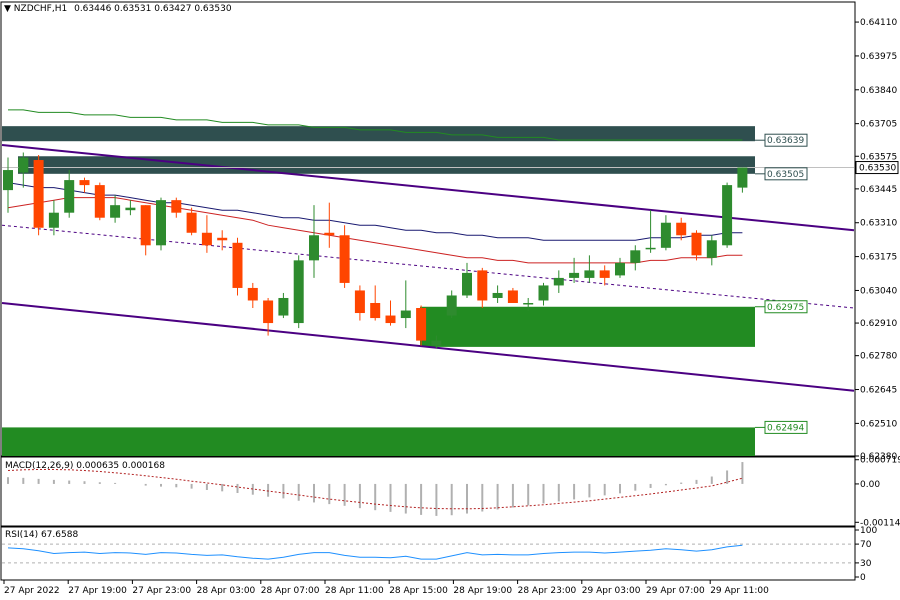  Describe the element at coordinates (587, 326) in the screenshot. I see `demand-zone` at that location.